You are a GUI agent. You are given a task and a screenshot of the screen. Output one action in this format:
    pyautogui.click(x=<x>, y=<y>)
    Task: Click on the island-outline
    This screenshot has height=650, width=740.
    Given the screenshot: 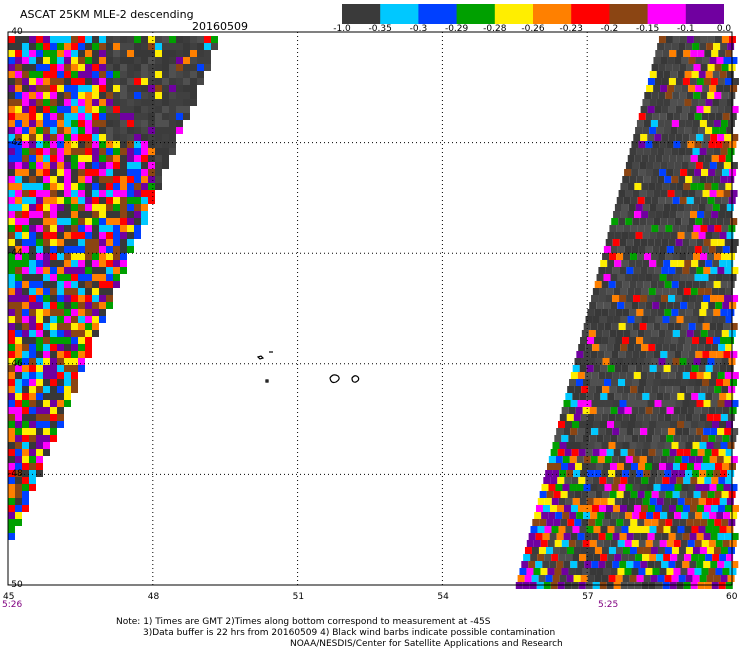 What is the action you would take?
    pyautogui.click(x=355, y=379)
    